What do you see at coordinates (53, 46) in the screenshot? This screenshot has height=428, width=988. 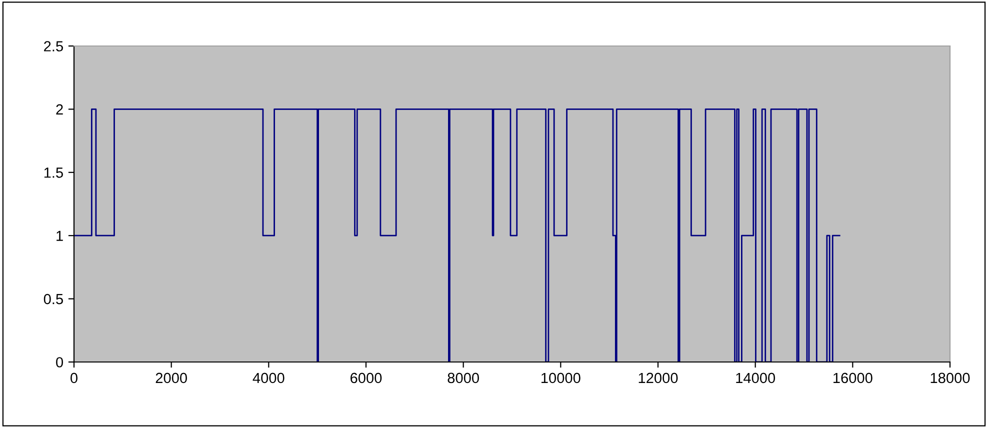 I see `y-tick-label: 2.5` at bounding box center [53, 46].